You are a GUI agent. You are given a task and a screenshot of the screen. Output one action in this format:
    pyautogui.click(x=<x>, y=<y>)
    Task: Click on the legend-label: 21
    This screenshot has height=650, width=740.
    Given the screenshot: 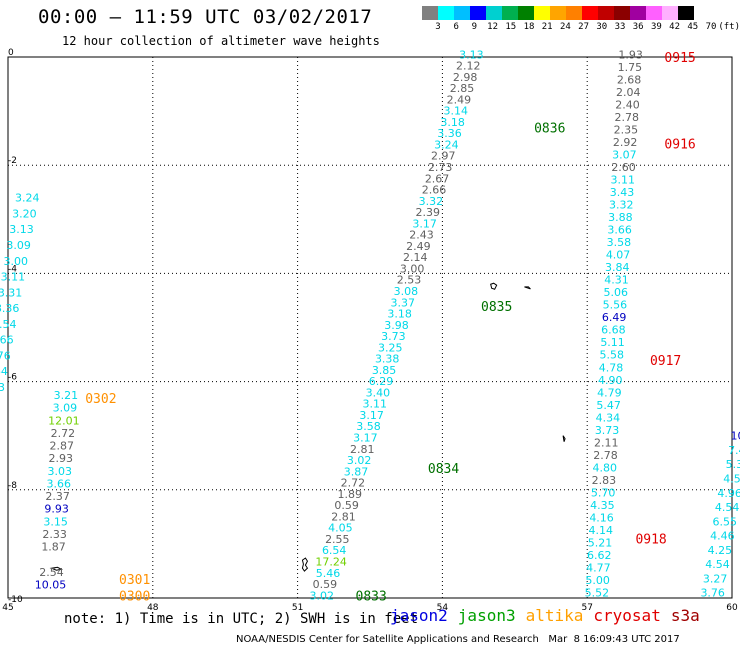 What is the action you would take?
    pyautogui.click(x=547, y=27)
    